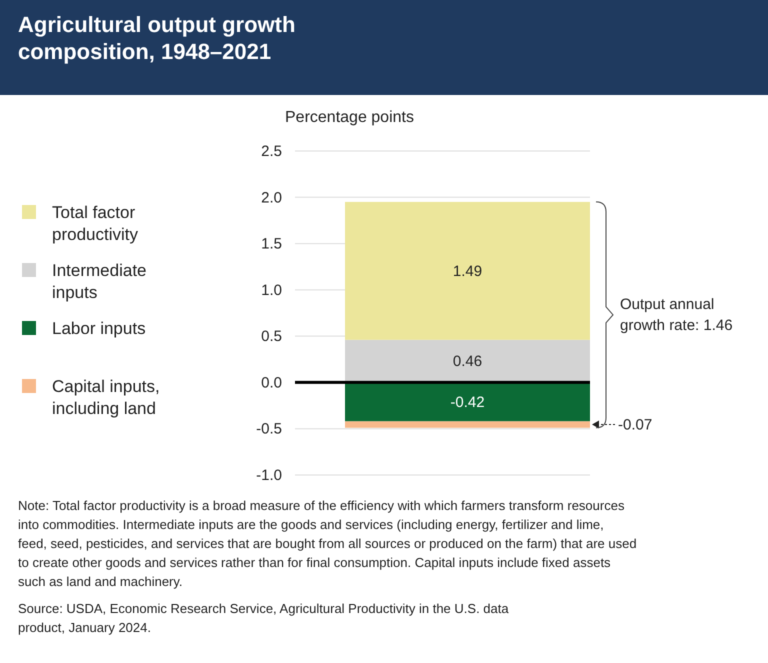  I want to click on y-tick-label: -1.0, so click(269, 475).